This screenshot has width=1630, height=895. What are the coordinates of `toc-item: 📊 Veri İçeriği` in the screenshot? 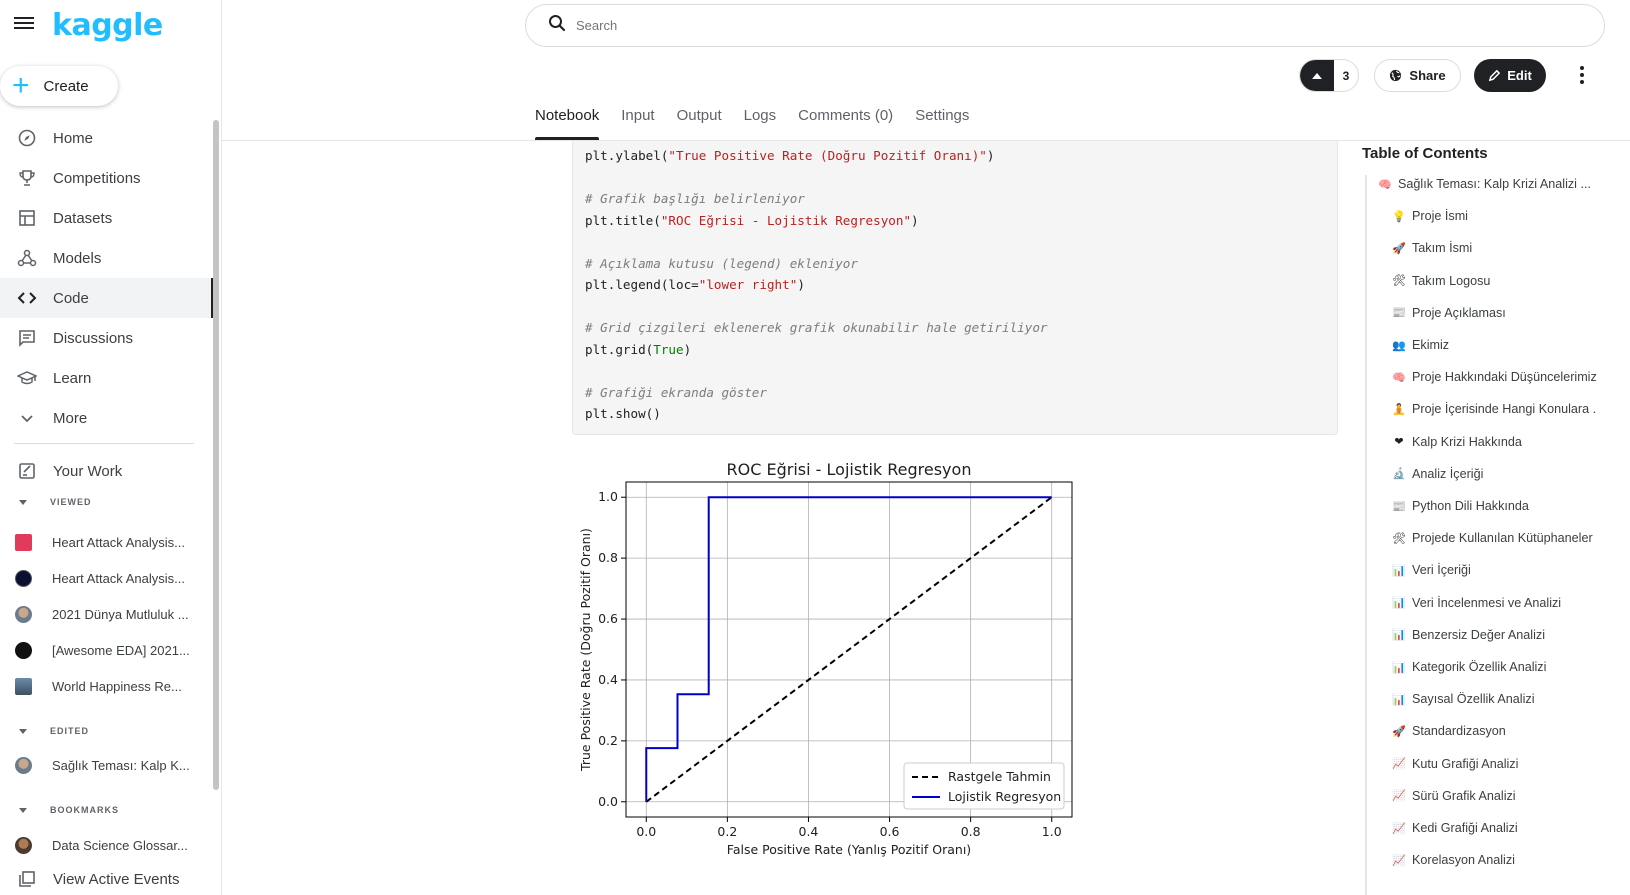 It's located at (1510, 570).